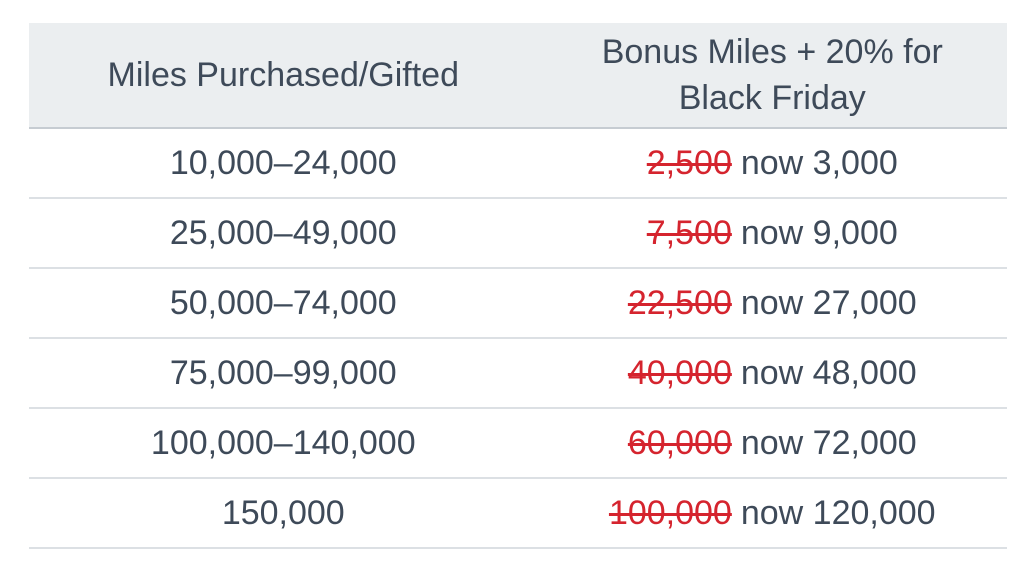  What do you see at coordinates (518, 514) in the screenshot?
I see `table-row: 150,000 100,000 now 120,000` at bounding box center [518, 514].